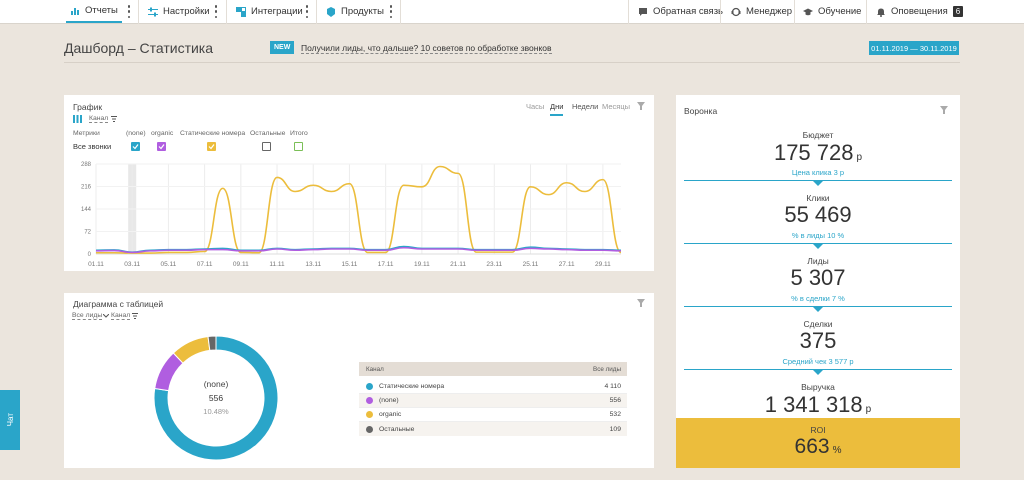  What do you see at coordinates (106, 316) in the screenshot?
I see `chevron-down-icon` at bounding box center [106, 316].